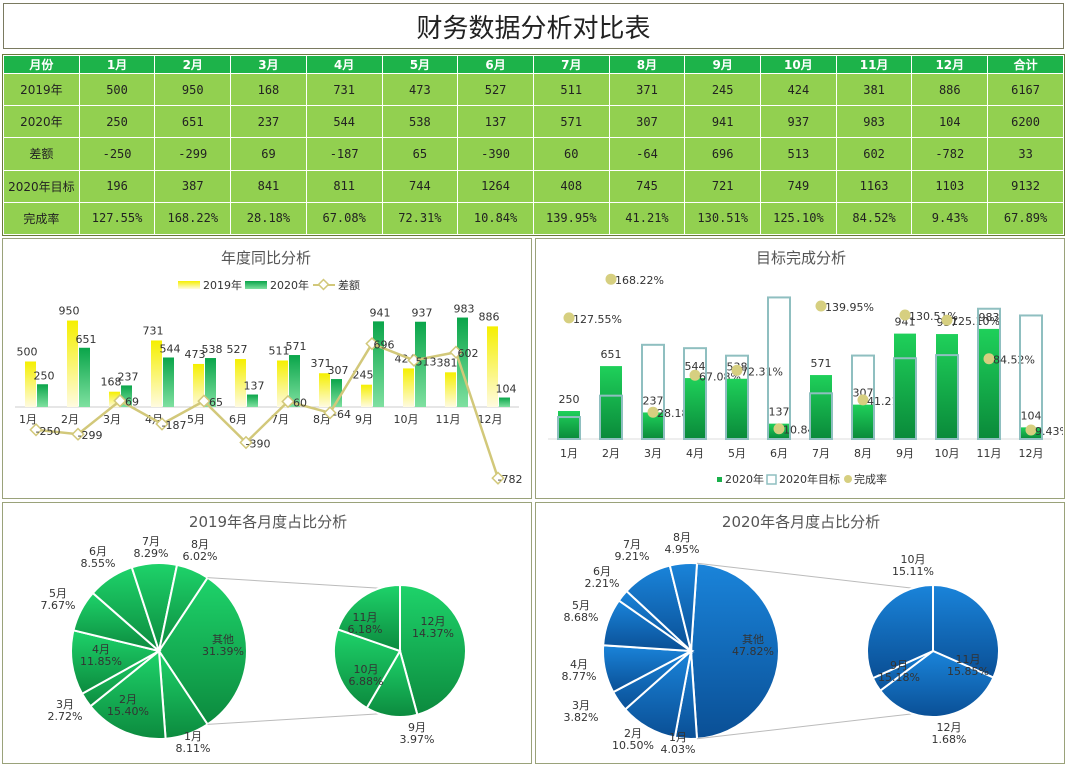 The width and height of the screenshot is (1067, 767). What do you see at coordinates (989, 453) in the screenshot?
I see `tick-label: 11月` at bounding box center [989, 453].